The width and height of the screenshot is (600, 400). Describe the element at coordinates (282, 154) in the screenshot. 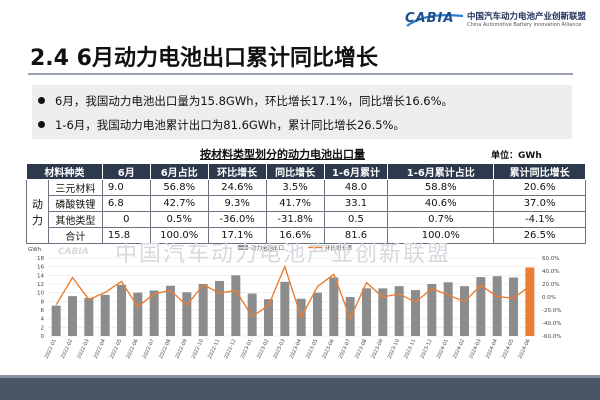

I see `table-title: 按材料类型划分的动力电池出口量` at that location.